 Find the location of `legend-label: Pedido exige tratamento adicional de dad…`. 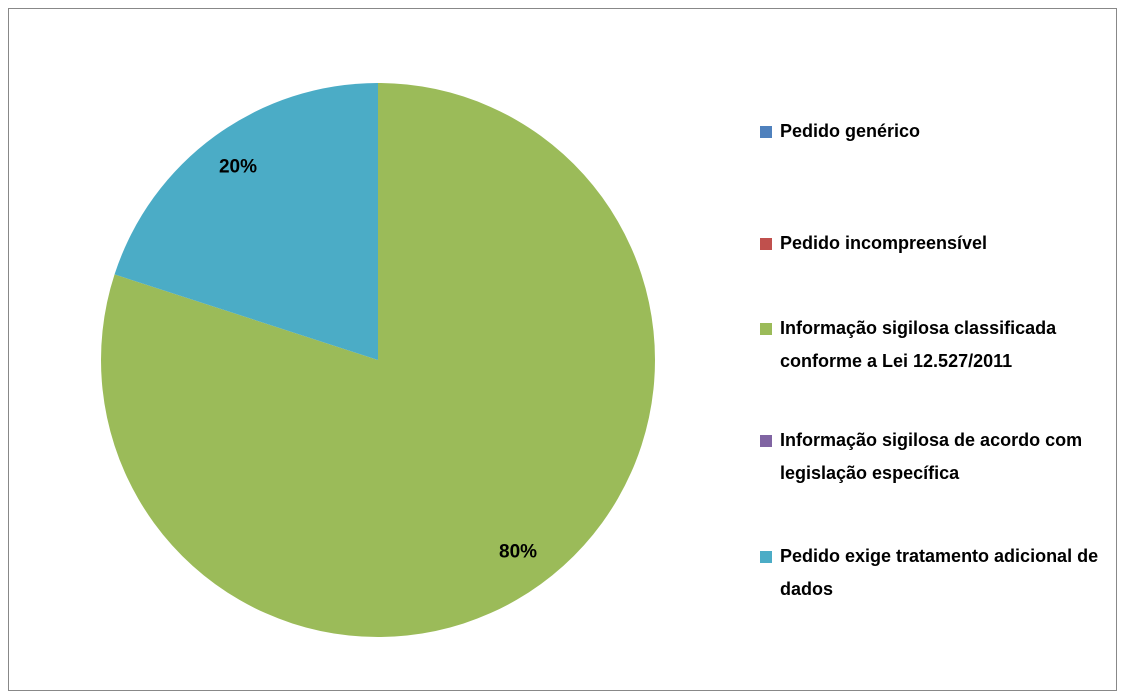

legend-label: Pedido exige tratamento adicional de dad… is located at coordinates (939, 572).